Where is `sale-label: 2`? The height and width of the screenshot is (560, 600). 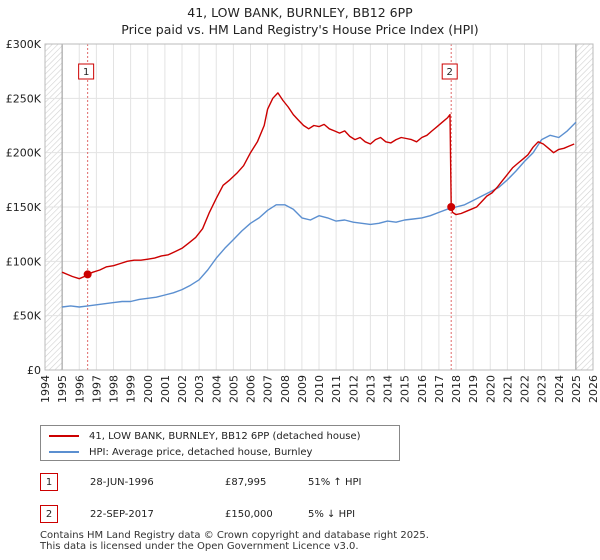 sale-label: 2 is located at coordinates (450, 72).